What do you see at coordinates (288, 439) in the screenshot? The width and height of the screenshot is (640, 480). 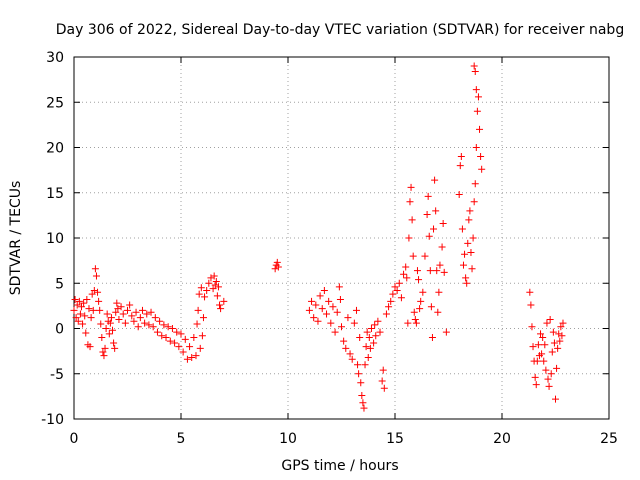 I see `x-tick-label: 10` at bounding box center [288, 439].